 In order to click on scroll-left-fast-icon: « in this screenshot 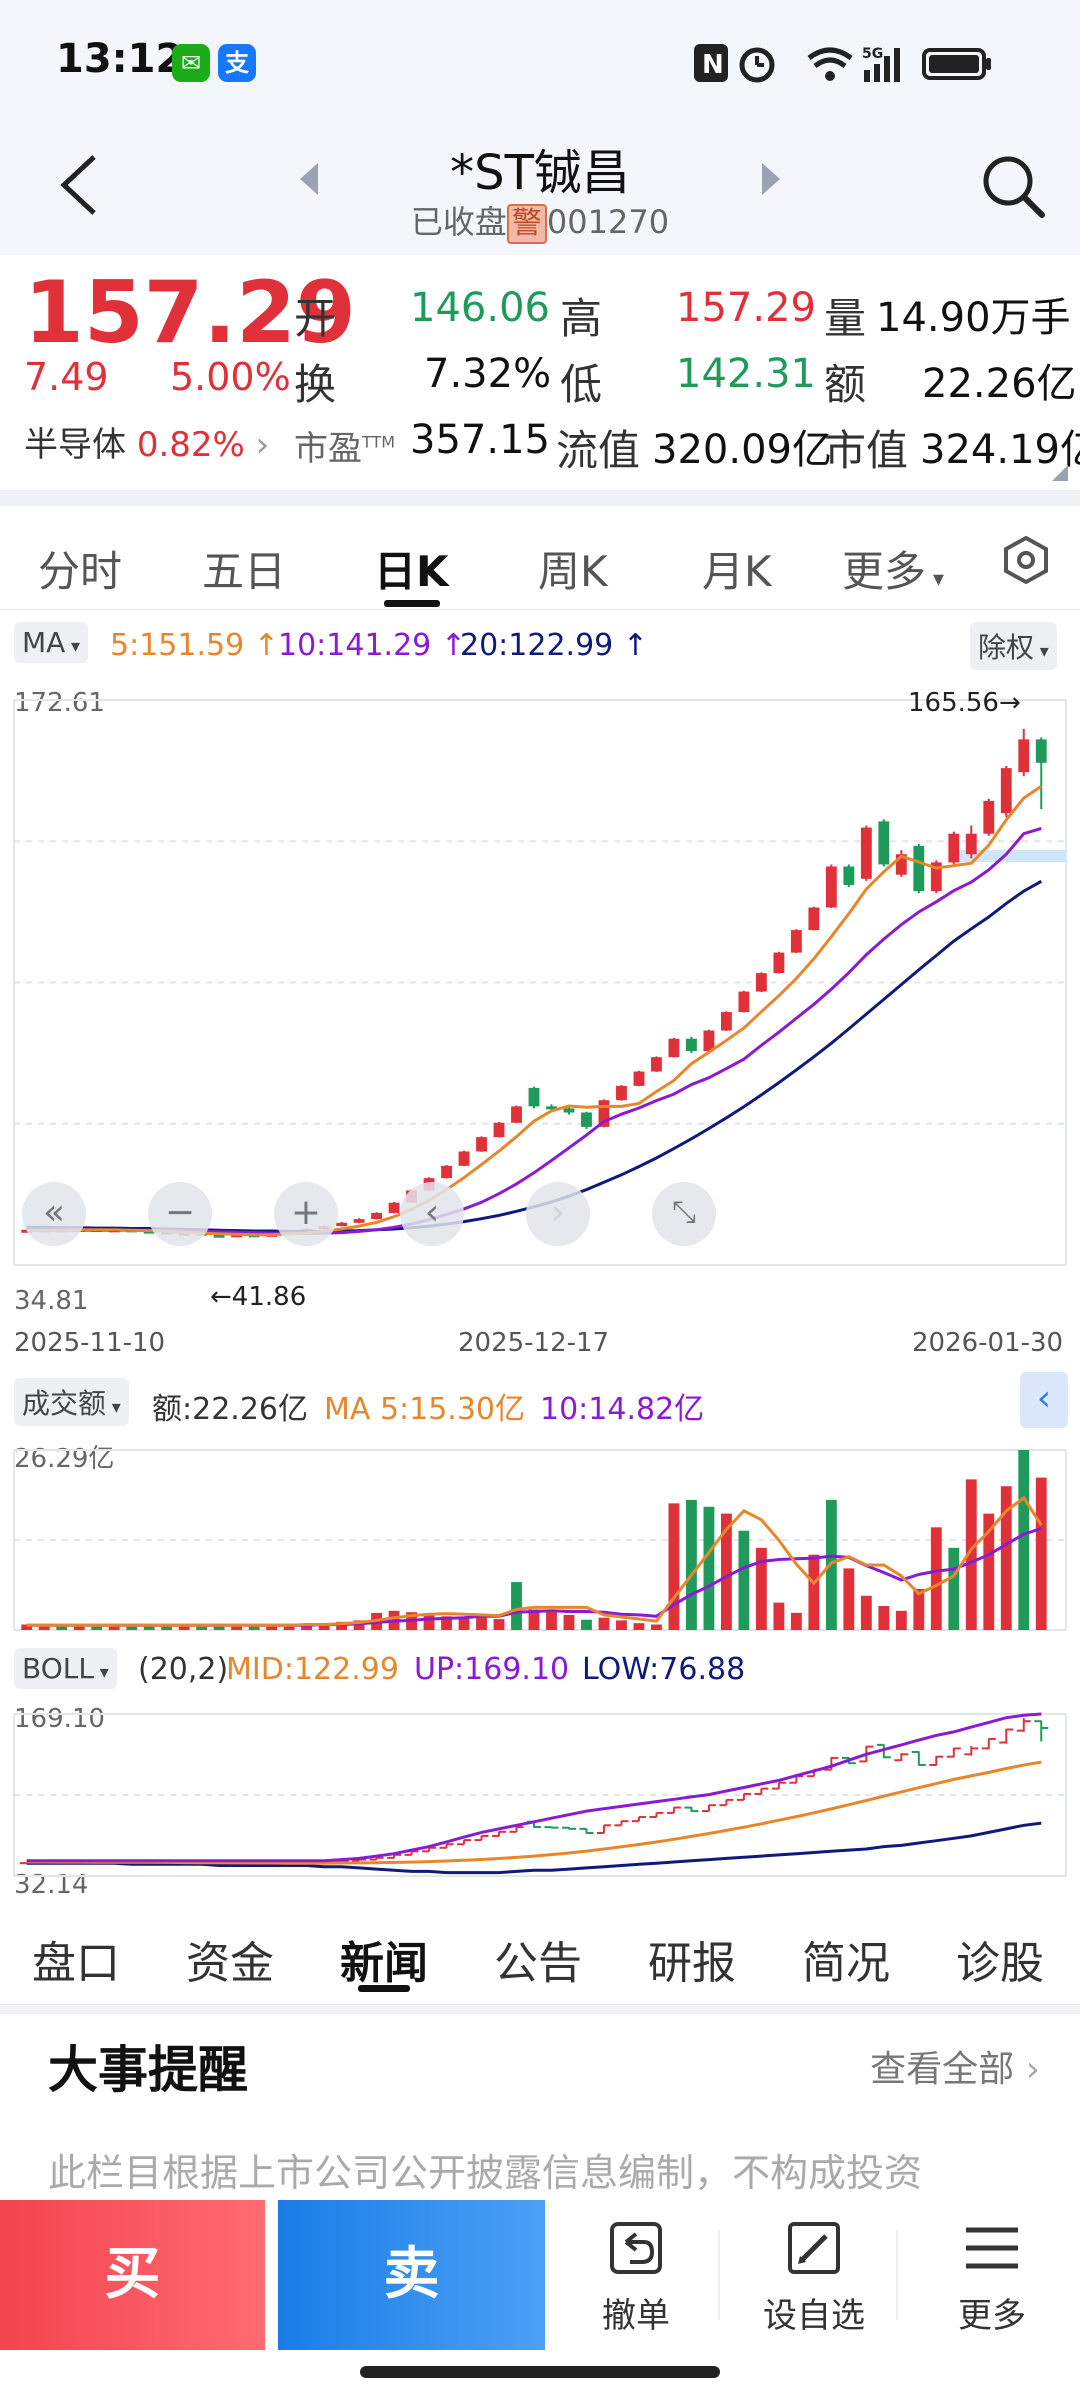, I will do `click(54, 1214)`.